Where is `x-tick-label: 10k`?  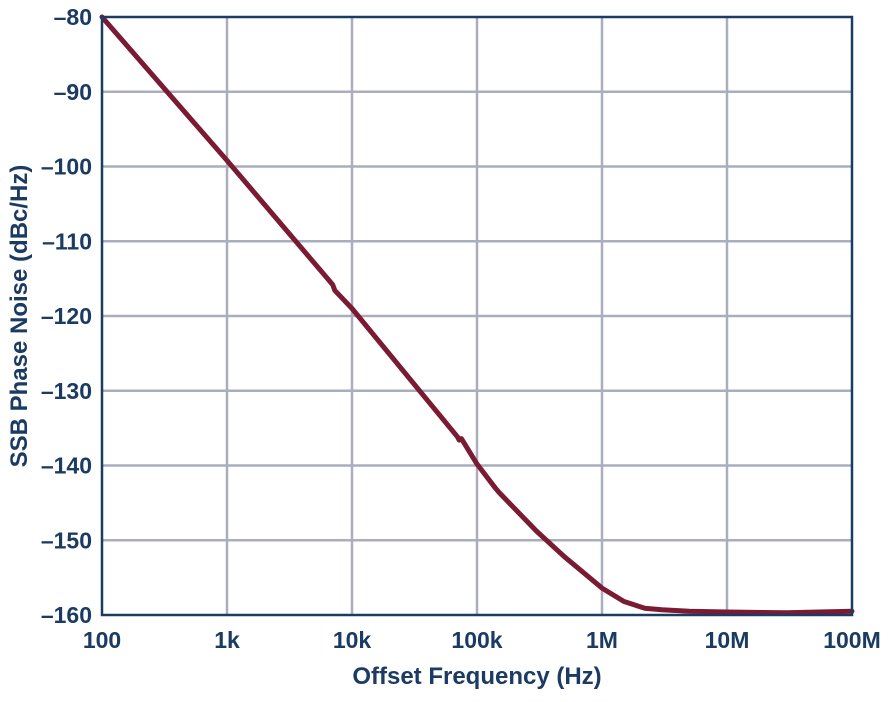
x-tick-label: 10k is located at coordinates (352, 640).